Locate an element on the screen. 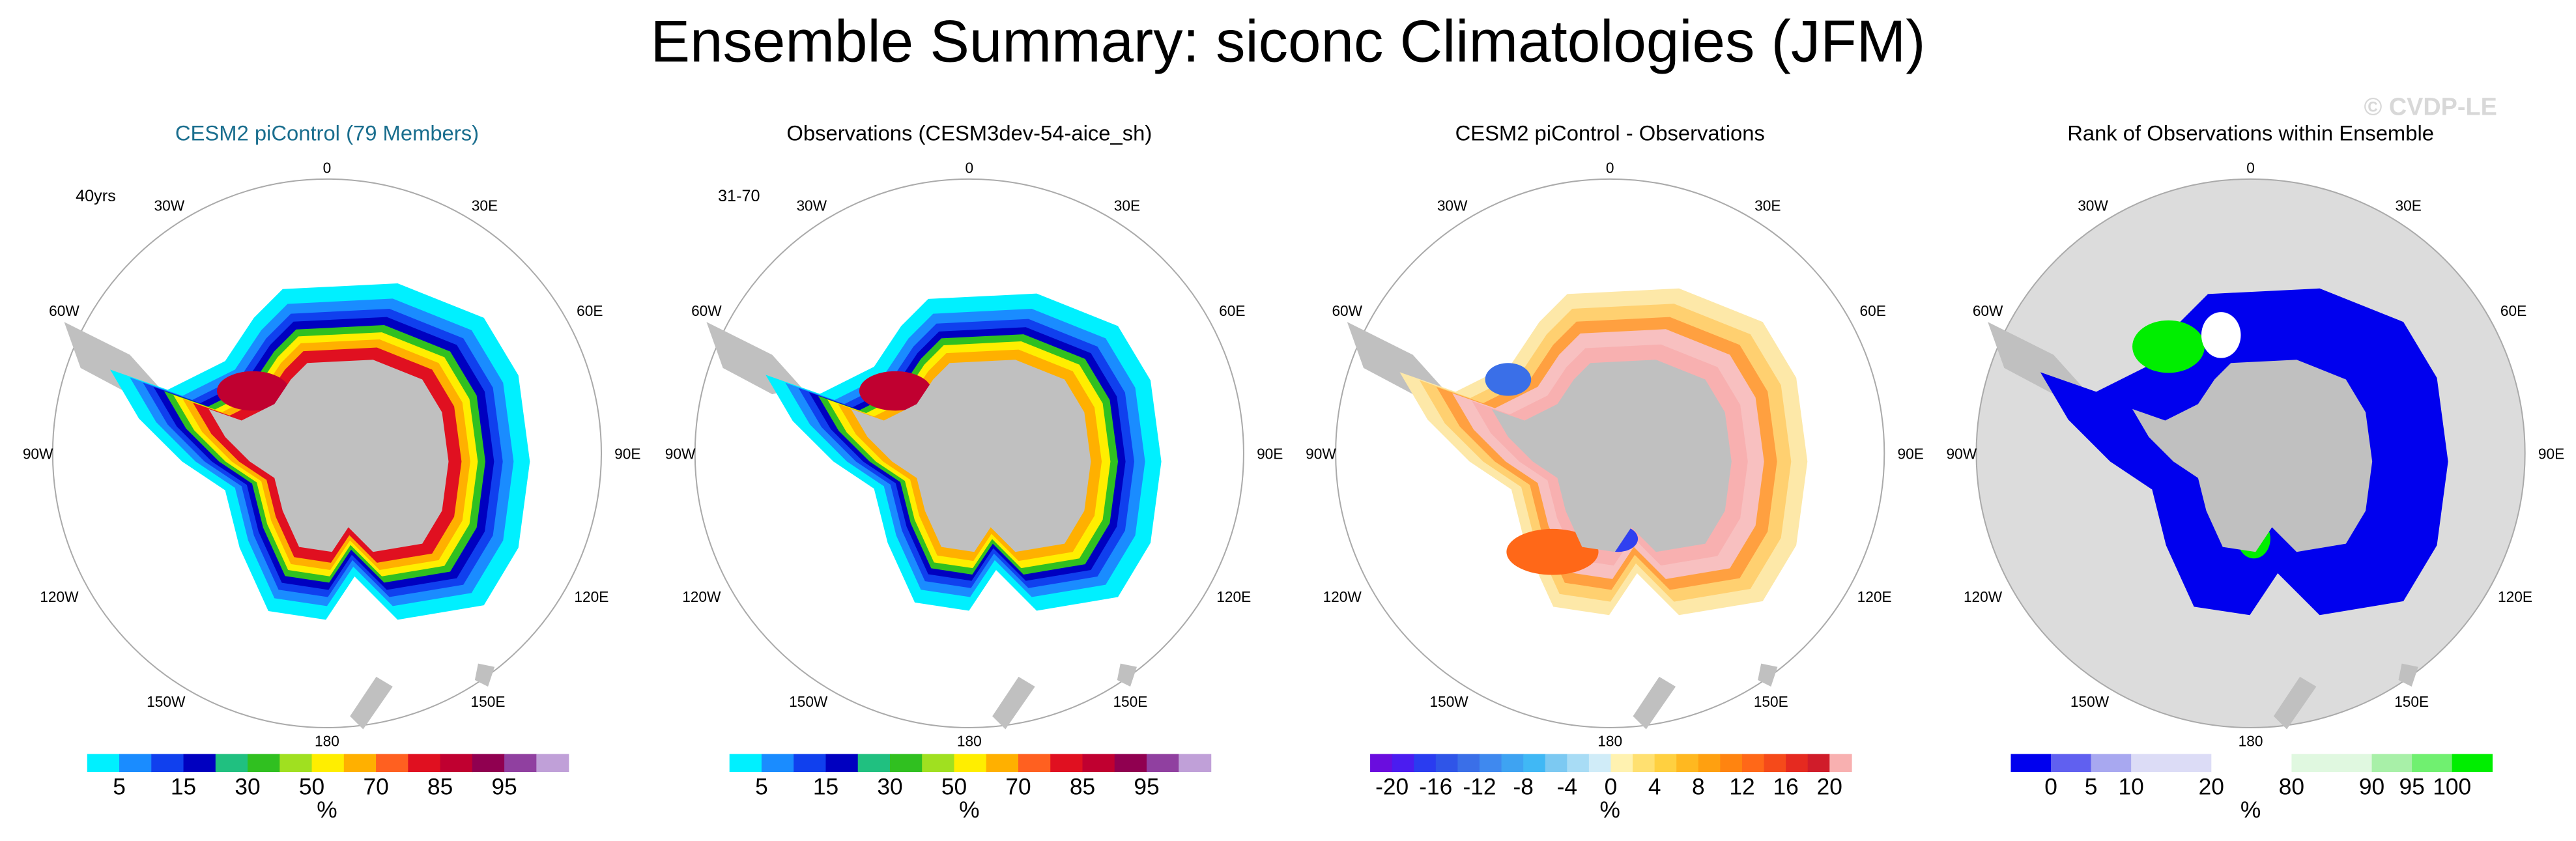  panel-title: Observations (CESM3dev-54-aice_sh) is located at coordinates (969, 133).